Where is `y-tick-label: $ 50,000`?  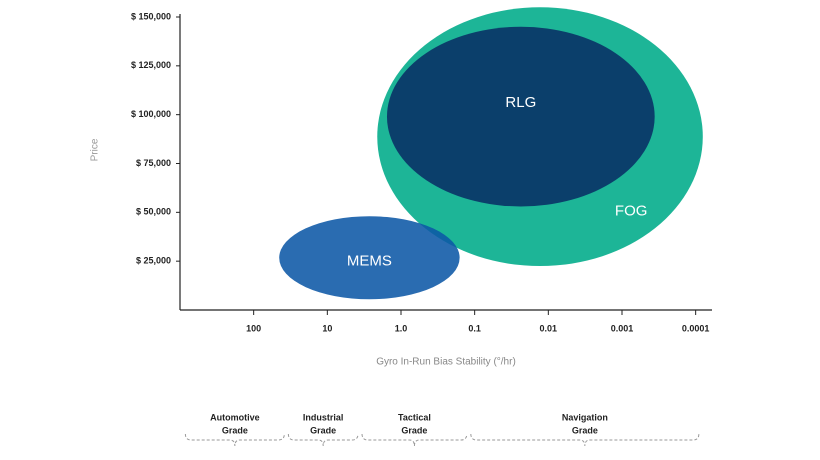 y-tick-label: $ 50,000 is located at coordinates (153, 212).